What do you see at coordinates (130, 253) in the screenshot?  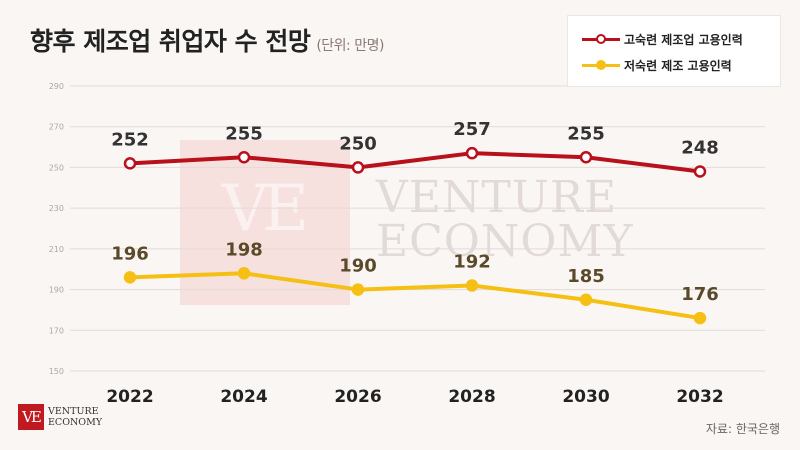 I see `data-label: 196` at bounding box center [130, 253].